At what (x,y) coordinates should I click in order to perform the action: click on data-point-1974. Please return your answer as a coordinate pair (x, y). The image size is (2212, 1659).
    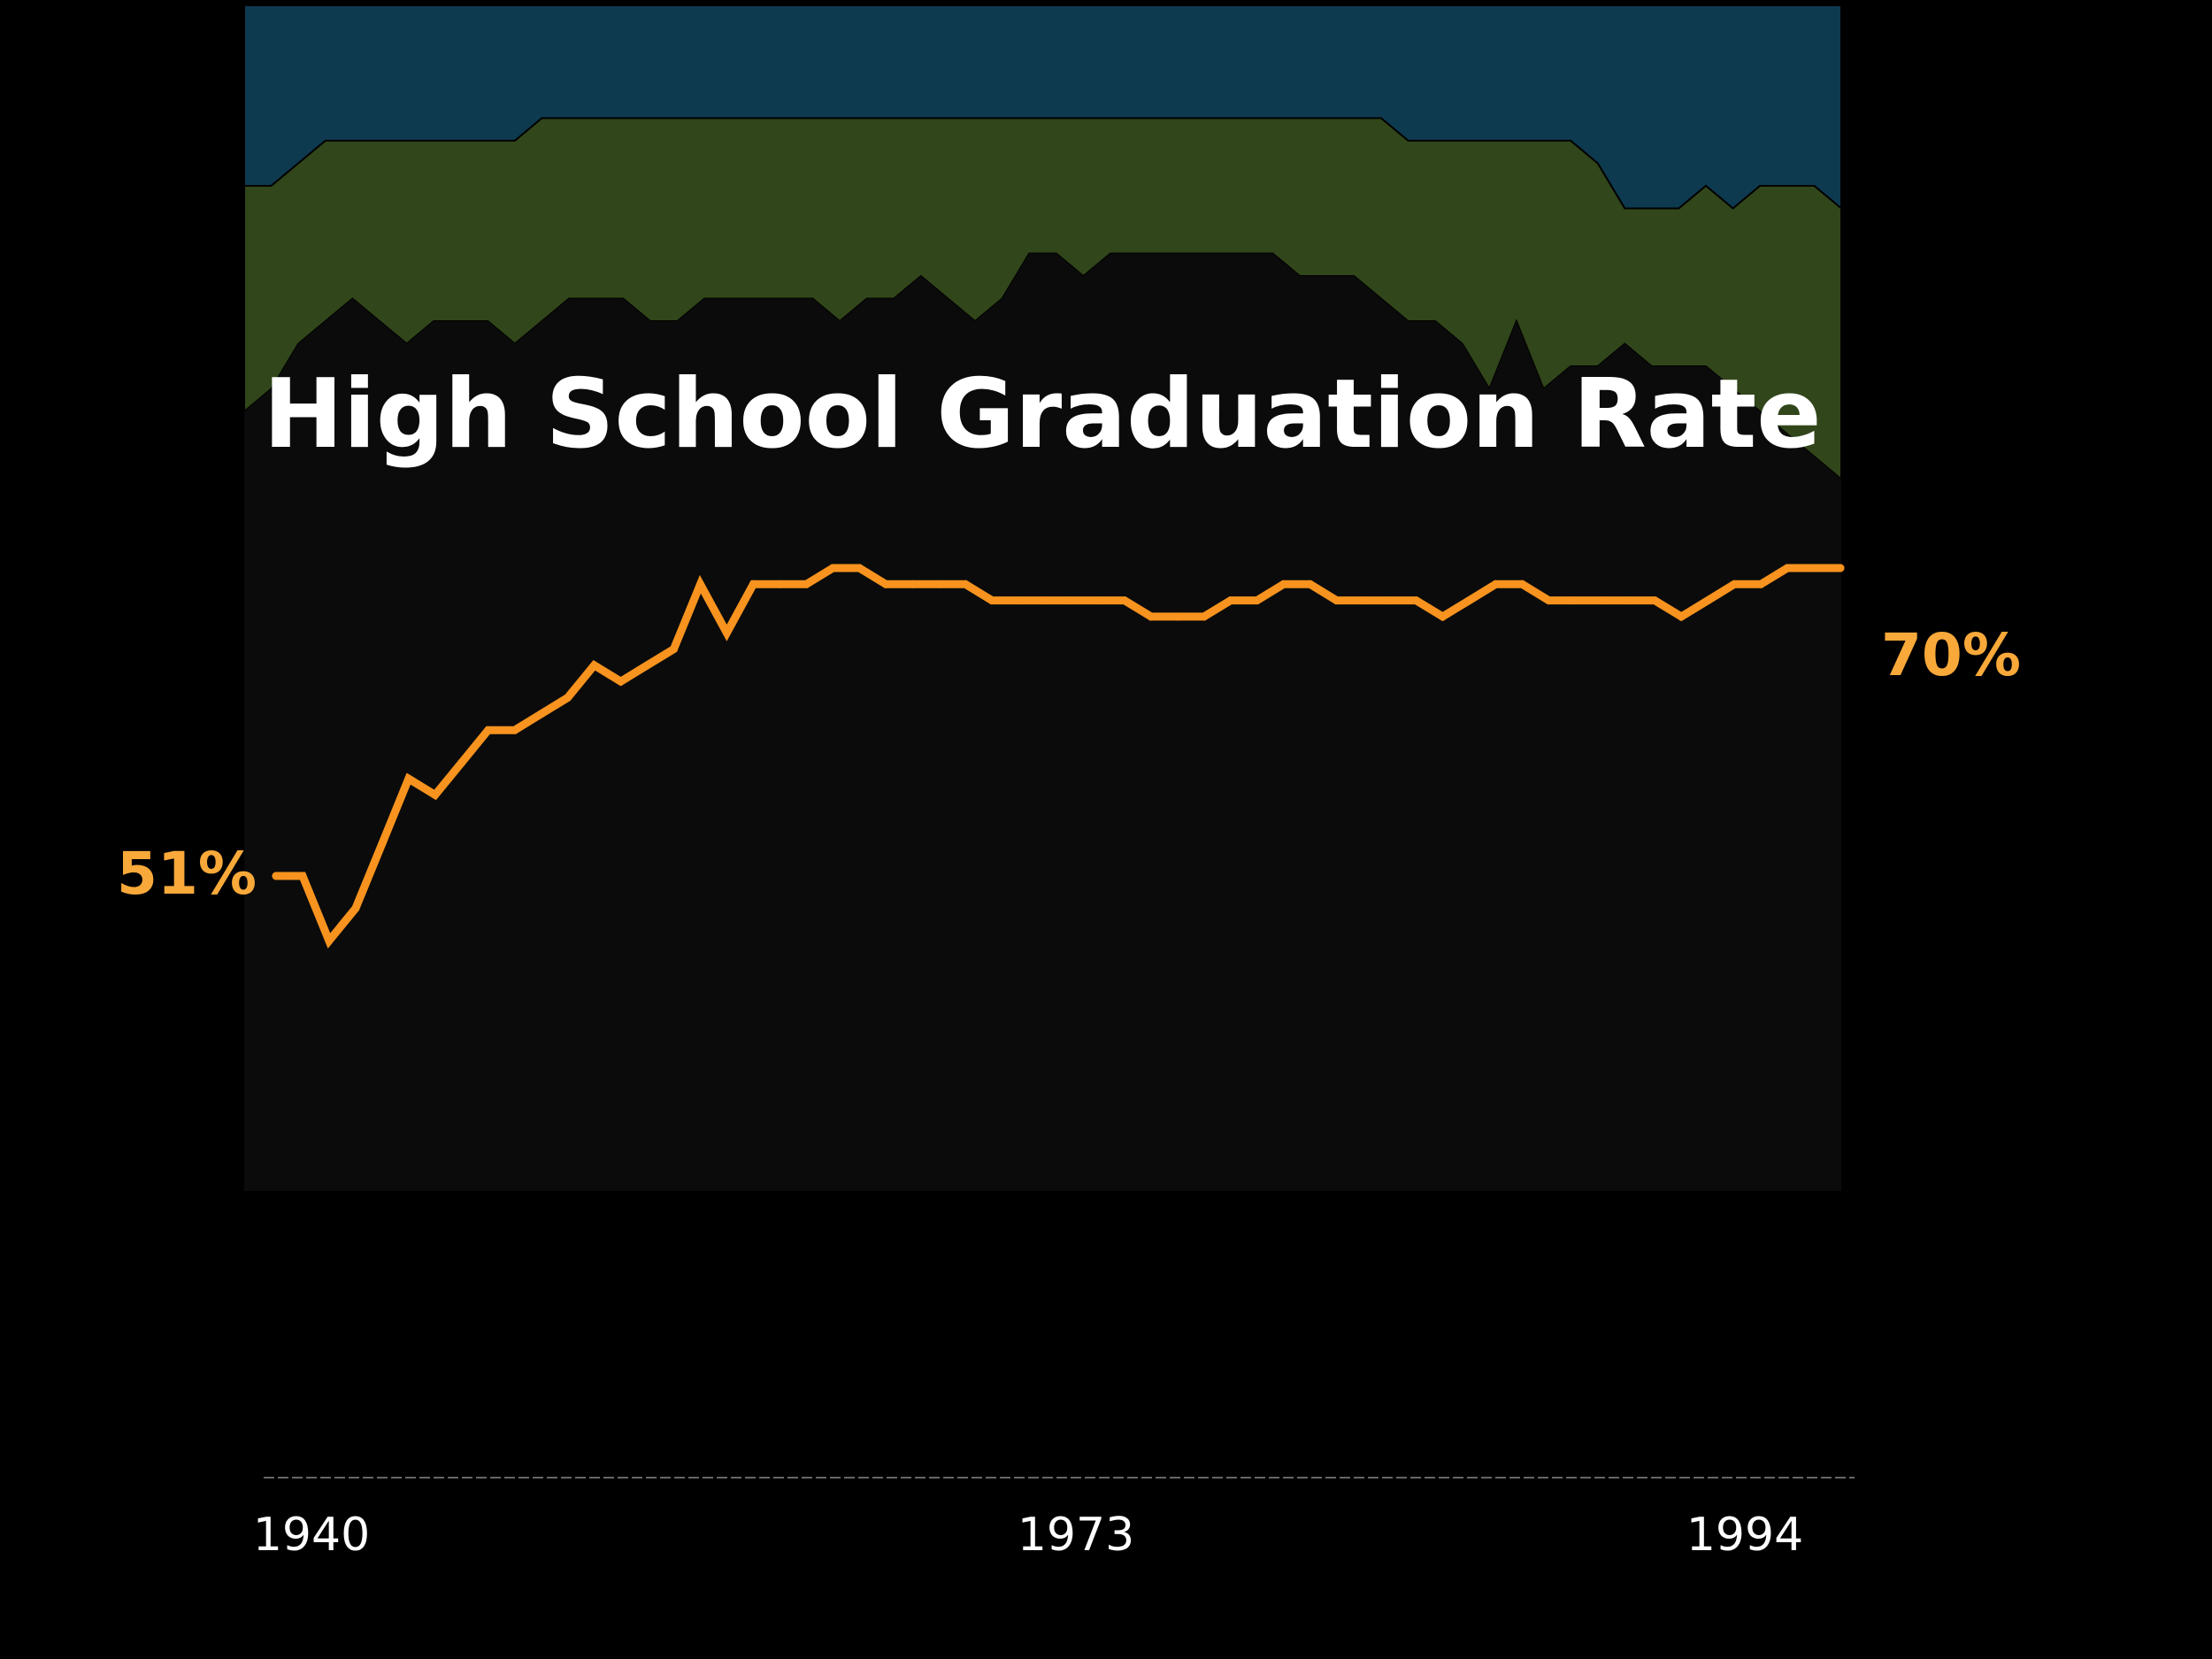
    Looking at the image, I should click on (1178, 617).